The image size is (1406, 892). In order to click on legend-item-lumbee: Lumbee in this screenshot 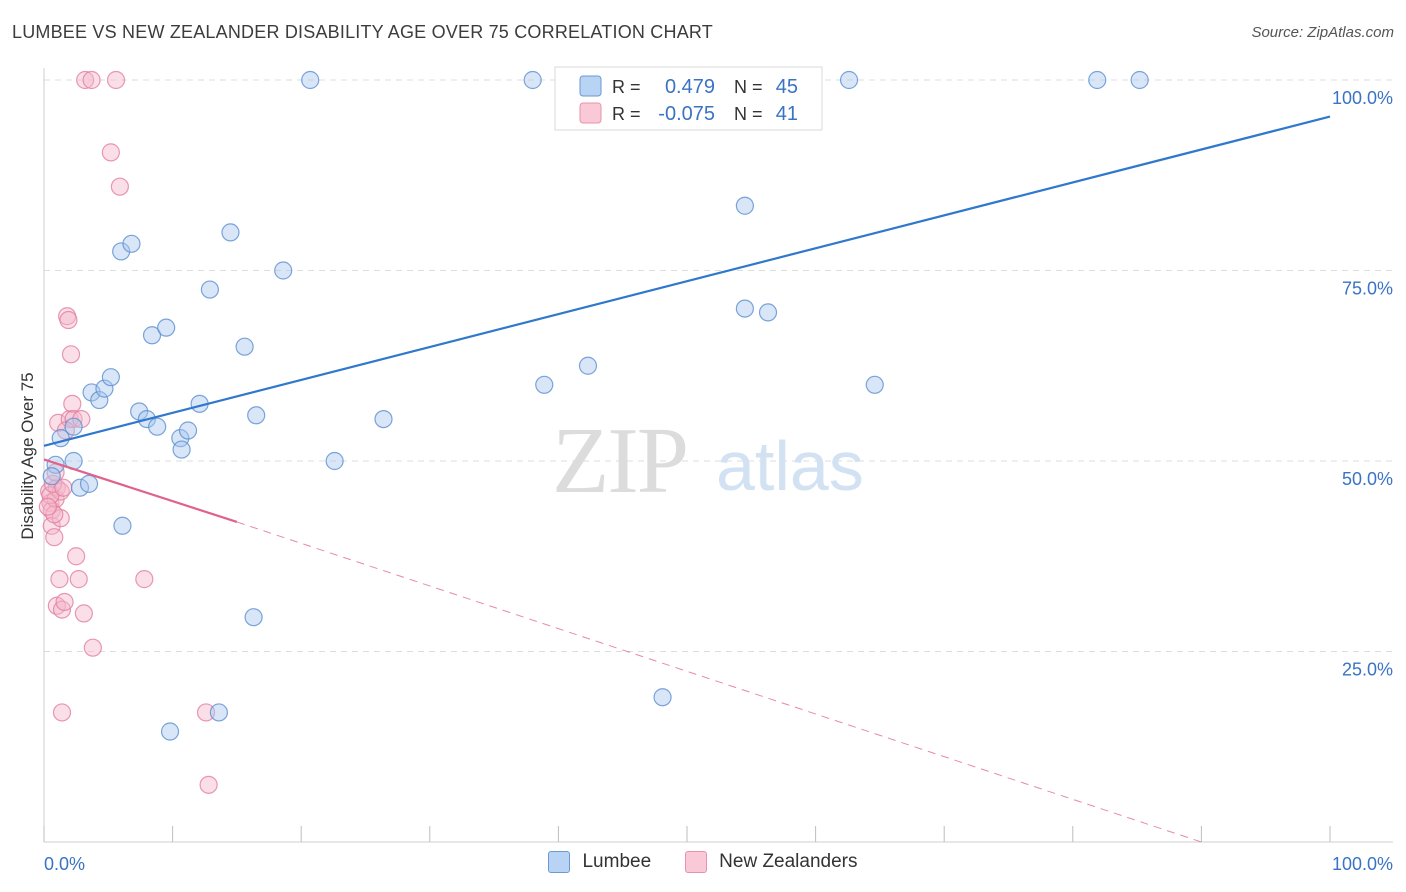, I will do `click(599, 862)`.